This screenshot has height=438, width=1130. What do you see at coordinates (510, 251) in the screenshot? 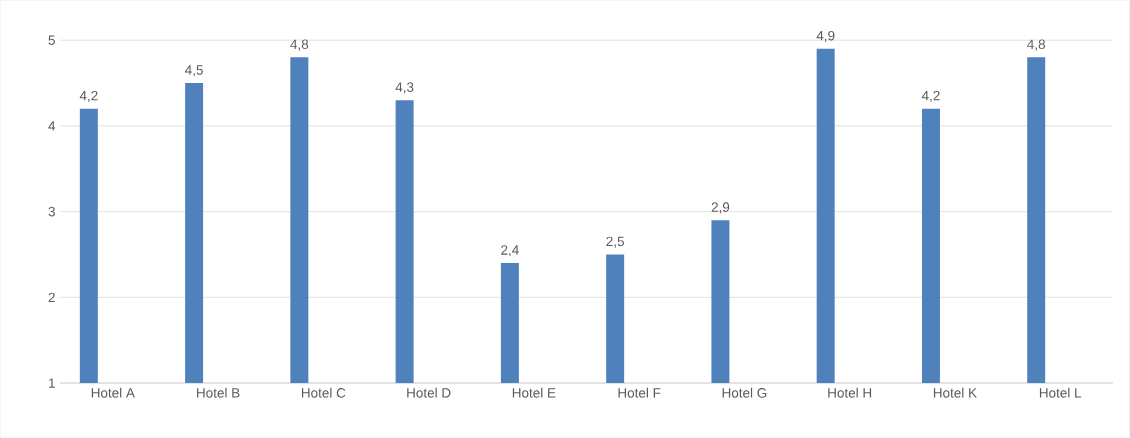
I see `data-label: 2,4` at bounding box center [510, 251].